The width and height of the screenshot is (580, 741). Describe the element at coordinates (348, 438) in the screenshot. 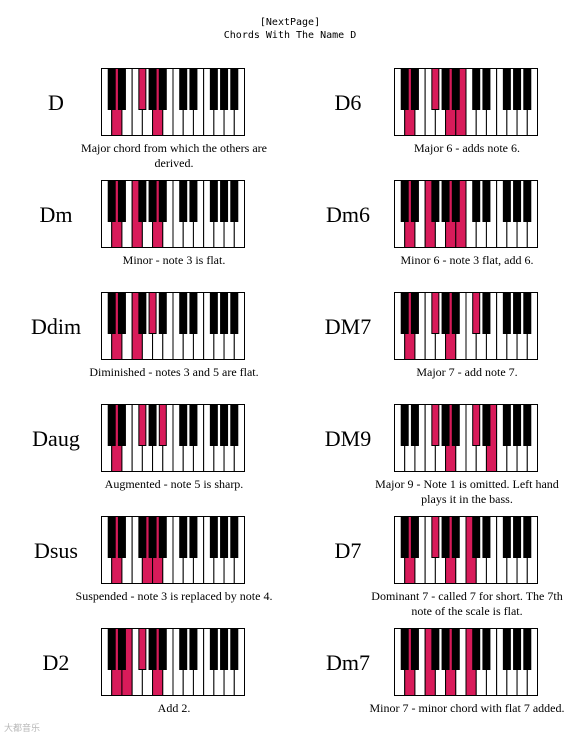

I see `chord-name: DM9` at that location.